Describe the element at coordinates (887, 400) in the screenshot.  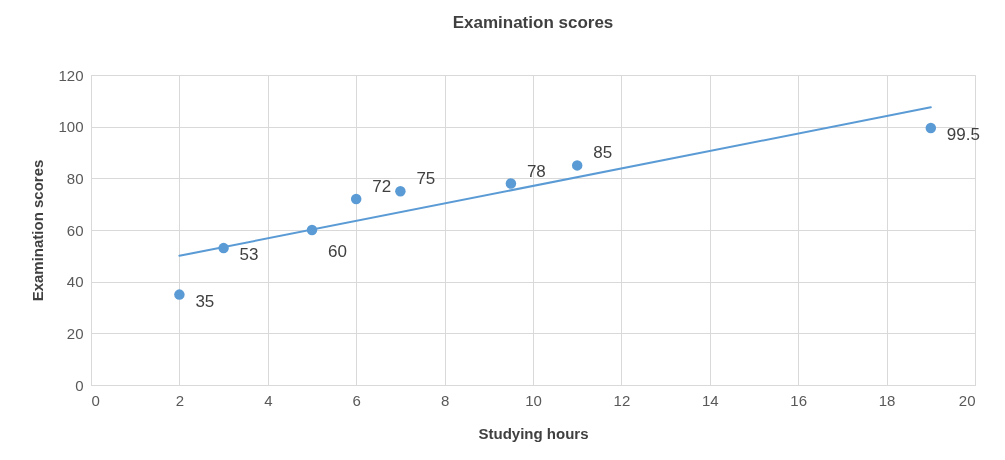
I see `x-tick-label: 18` at that location.